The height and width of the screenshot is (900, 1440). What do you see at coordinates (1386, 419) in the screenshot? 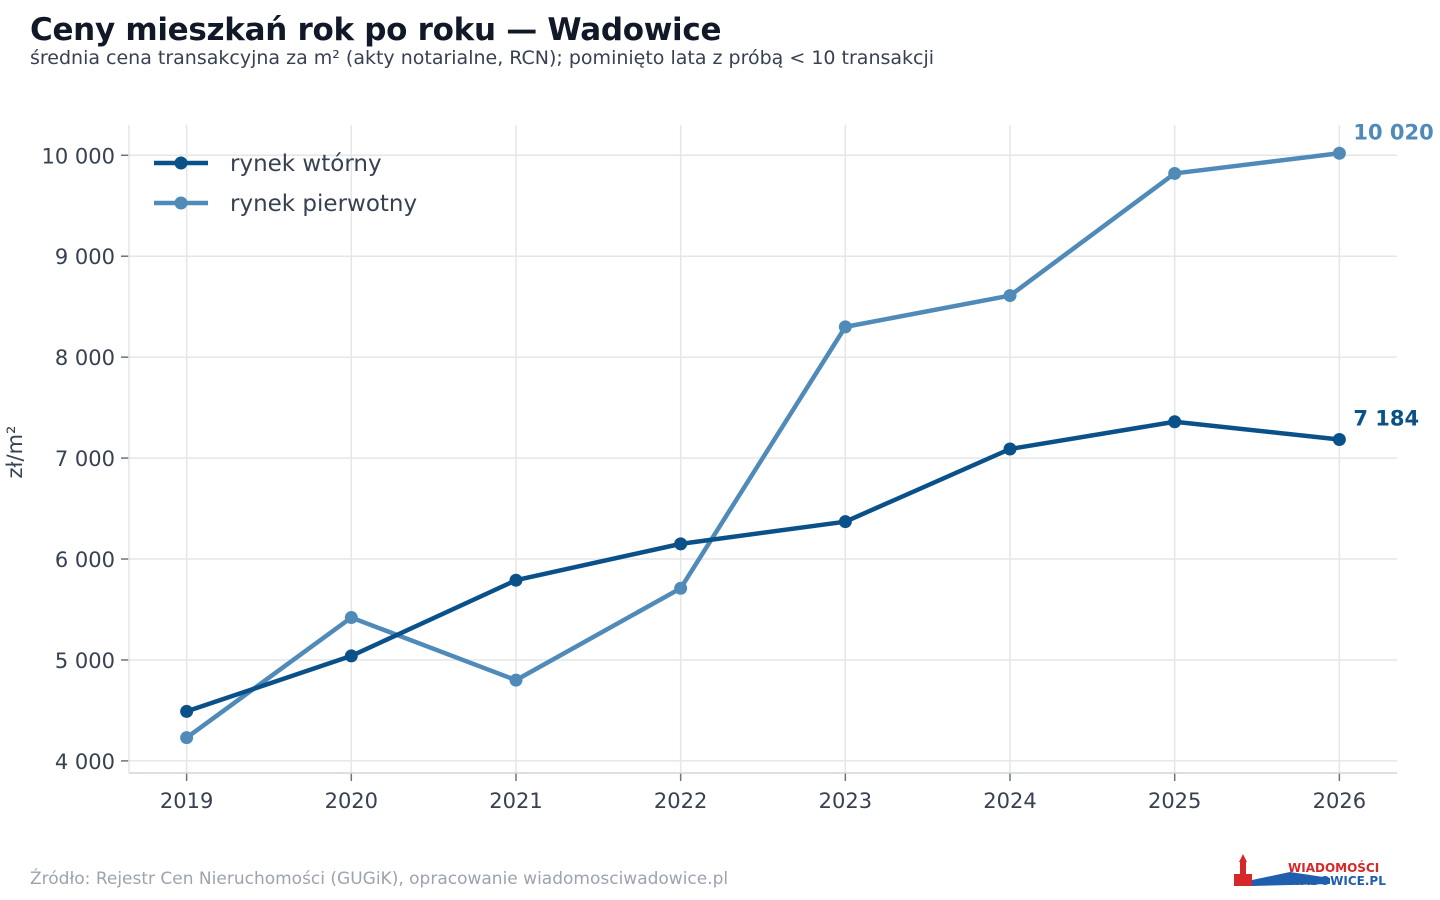
I see `end-value-label: 7 184` at bounding box center [1386, 419].